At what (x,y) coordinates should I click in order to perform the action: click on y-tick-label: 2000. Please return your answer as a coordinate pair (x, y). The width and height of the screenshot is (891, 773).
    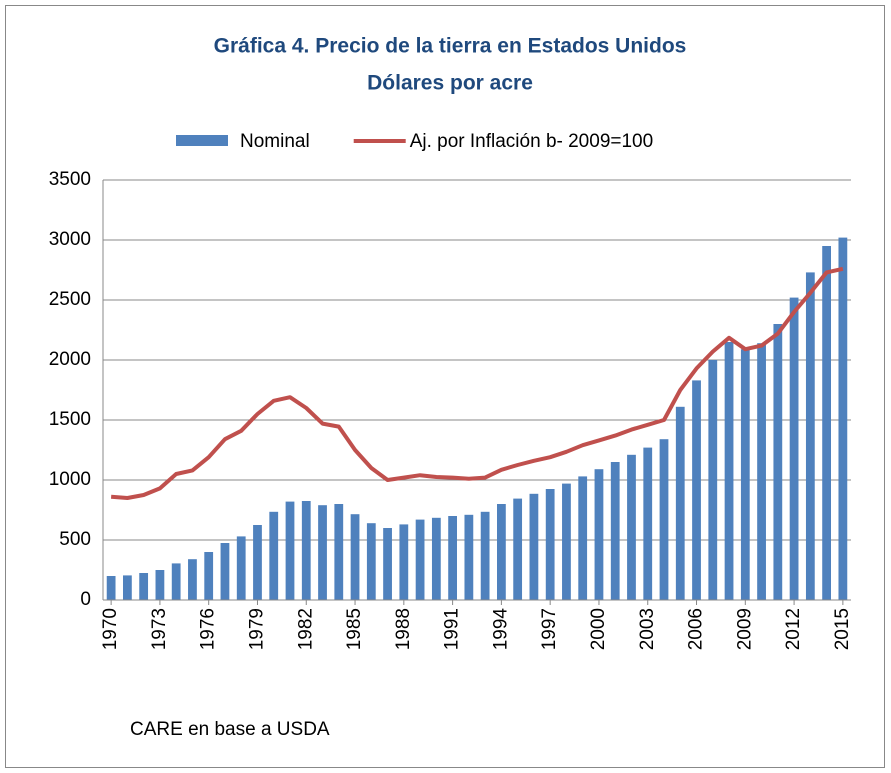
    Looking at the image, I should click on (70, 359).